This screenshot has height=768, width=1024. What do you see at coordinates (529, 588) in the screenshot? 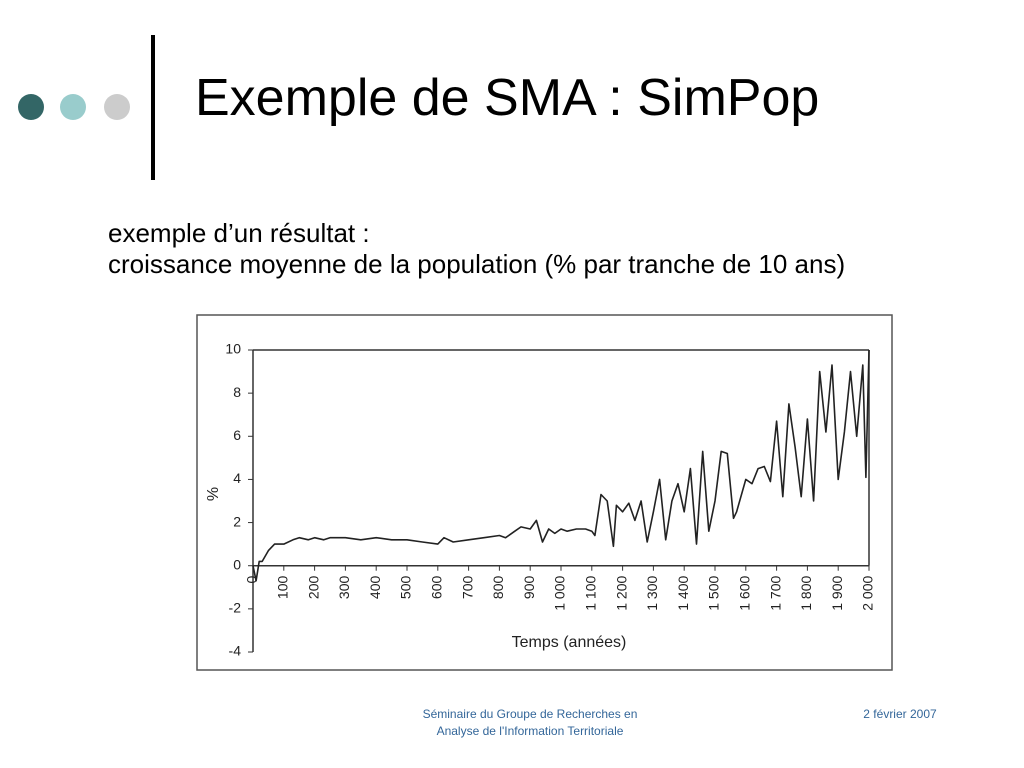
I see `x-tick-label: 900` at bounding box center [529, 588].